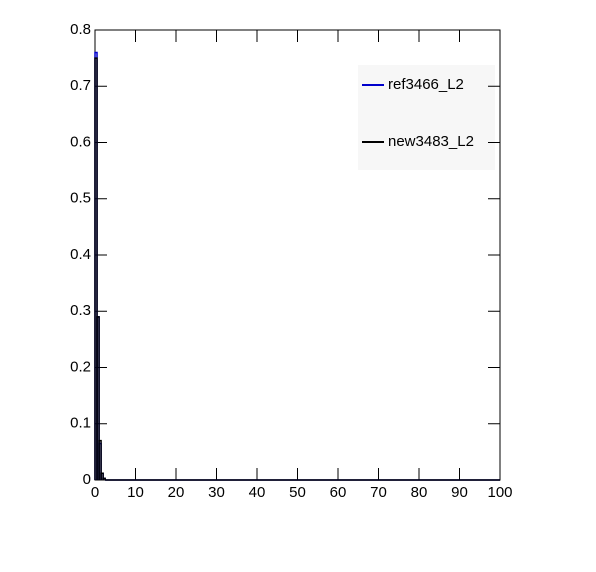 The image size is (596, 572). Describe the element at coordinates (135, 492) in the screenshot. I see `x-tick-label: 10` at that location.